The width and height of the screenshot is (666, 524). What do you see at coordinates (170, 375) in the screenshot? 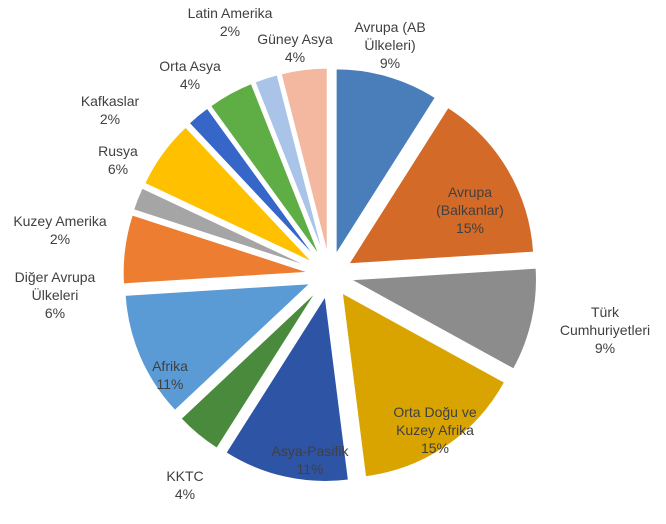
I see `slice-label: Afrika 11%` at bounding box center [170, 375].